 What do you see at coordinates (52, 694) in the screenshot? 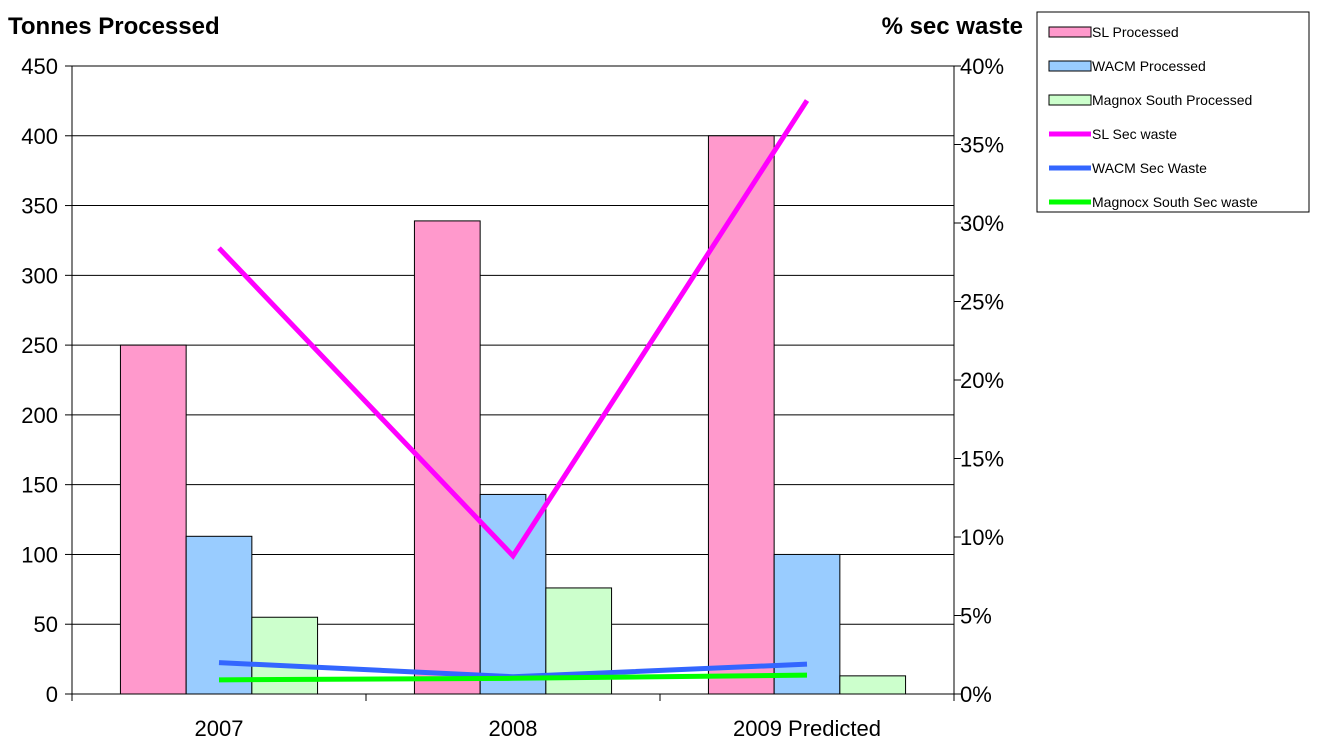
I see `left-axis-tick-label: 0` at bounding box center [52, 694].